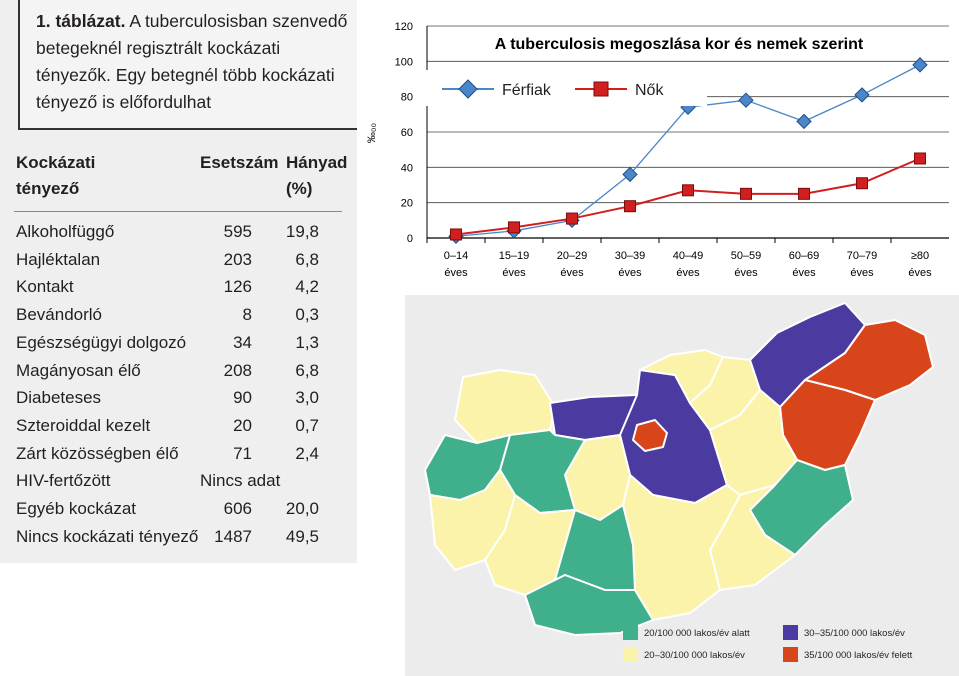 This screenshot has height=676, width=959. What do you see at coordinates (178, 375) in the screenshot?
I see `table-row: Magányosan élő 208 6,8` at bounding box center [178, 375].